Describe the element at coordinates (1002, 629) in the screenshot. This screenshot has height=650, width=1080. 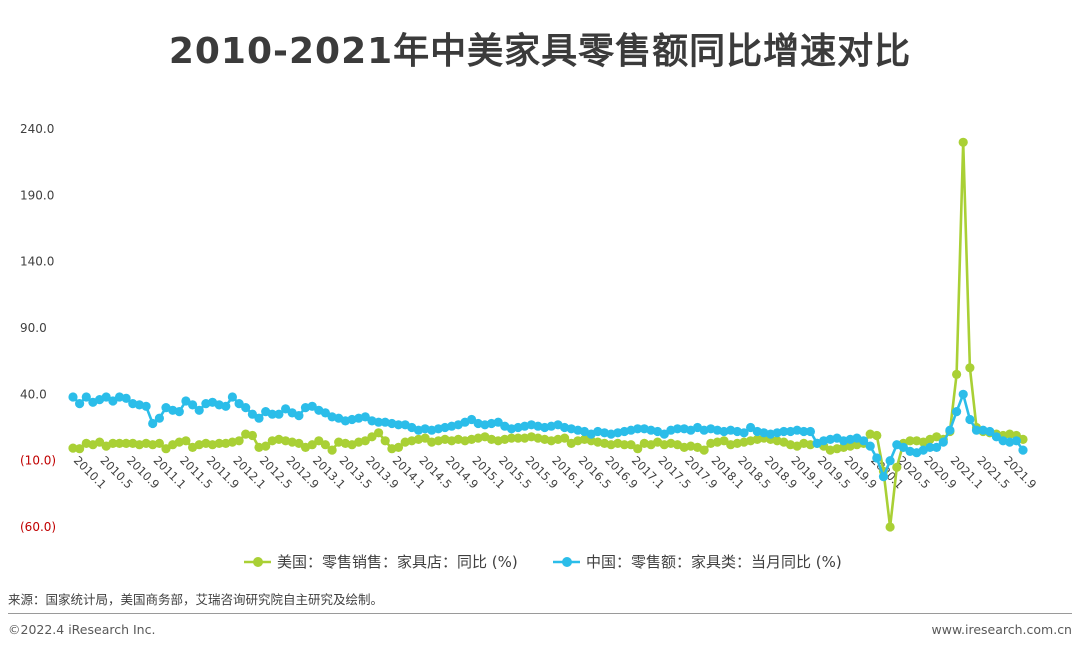
I see `website-link: www.iresearch.com.cn` at that location.